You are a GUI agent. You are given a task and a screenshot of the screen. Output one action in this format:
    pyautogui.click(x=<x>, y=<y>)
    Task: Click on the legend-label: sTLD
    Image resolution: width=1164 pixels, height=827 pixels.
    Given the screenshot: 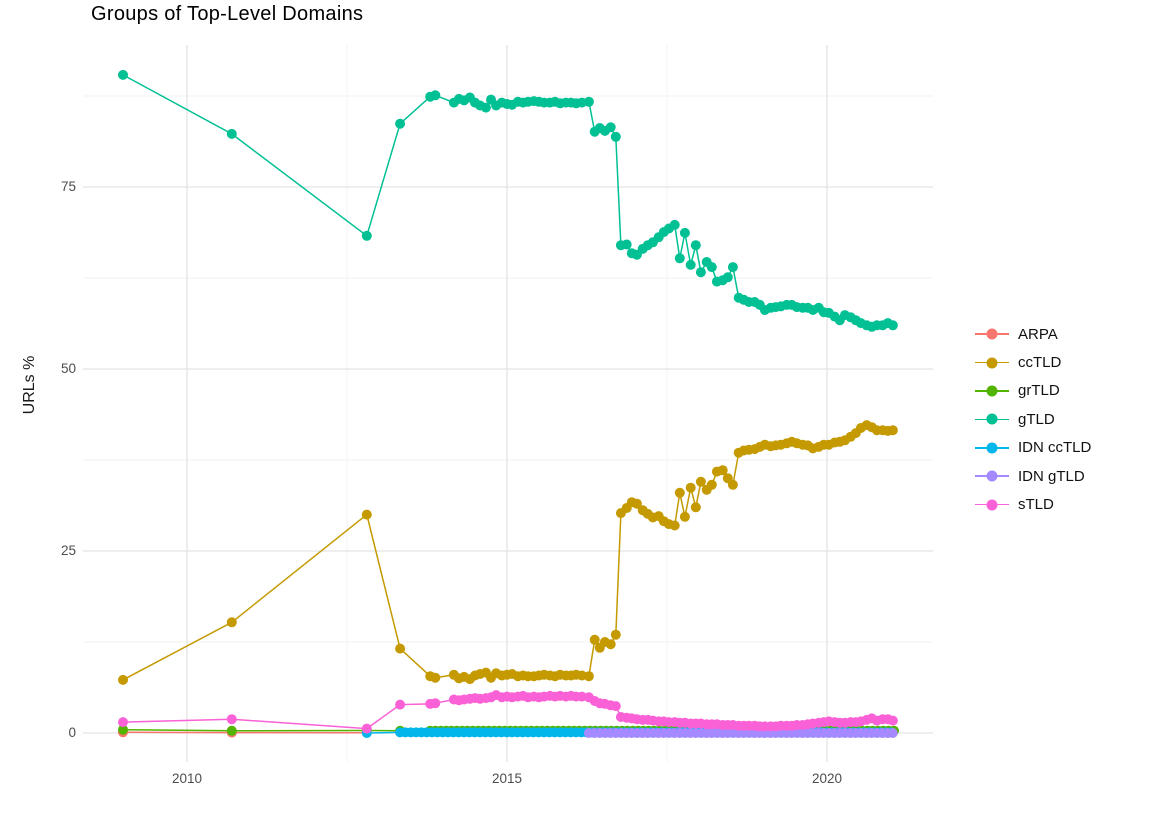 What is the action you would take?
    pyautogui.click(x=1036, y=505)
    